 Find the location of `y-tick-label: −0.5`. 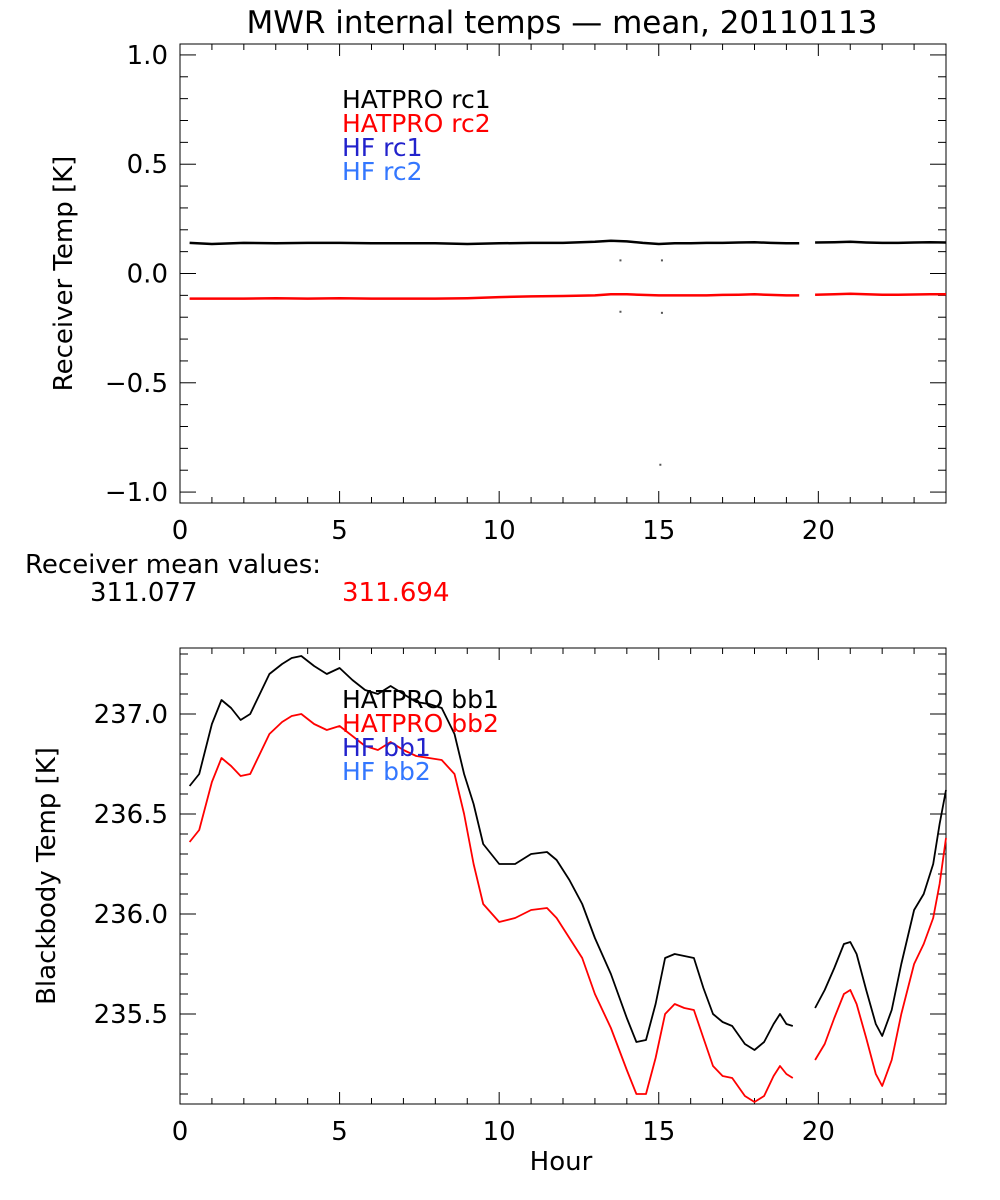

y-tick-label: −0.5 is located at coordinates (136, 384).